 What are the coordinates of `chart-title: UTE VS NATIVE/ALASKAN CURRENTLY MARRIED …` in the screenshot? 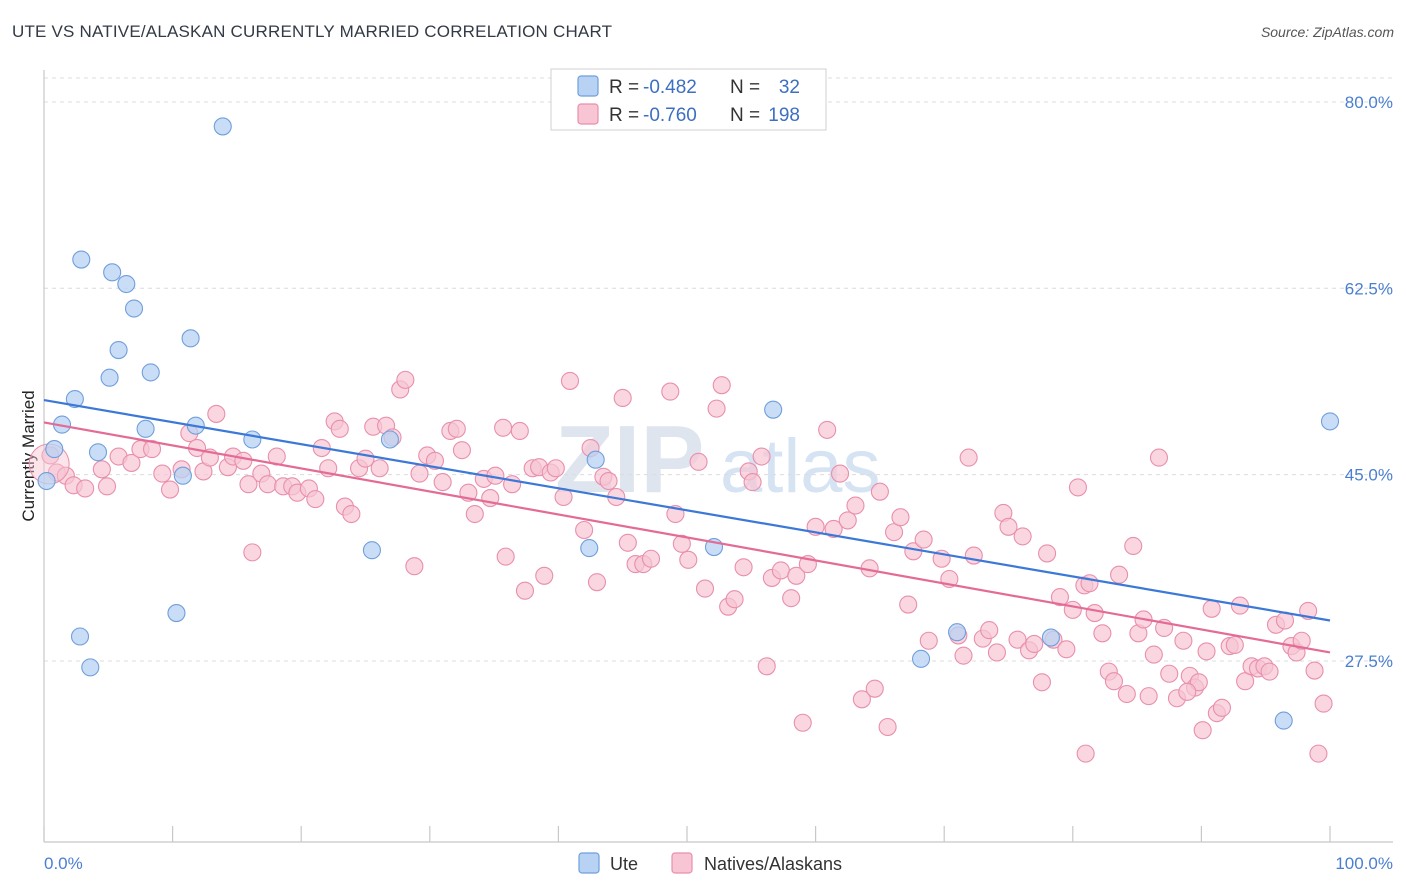 It's located at (312, 31).